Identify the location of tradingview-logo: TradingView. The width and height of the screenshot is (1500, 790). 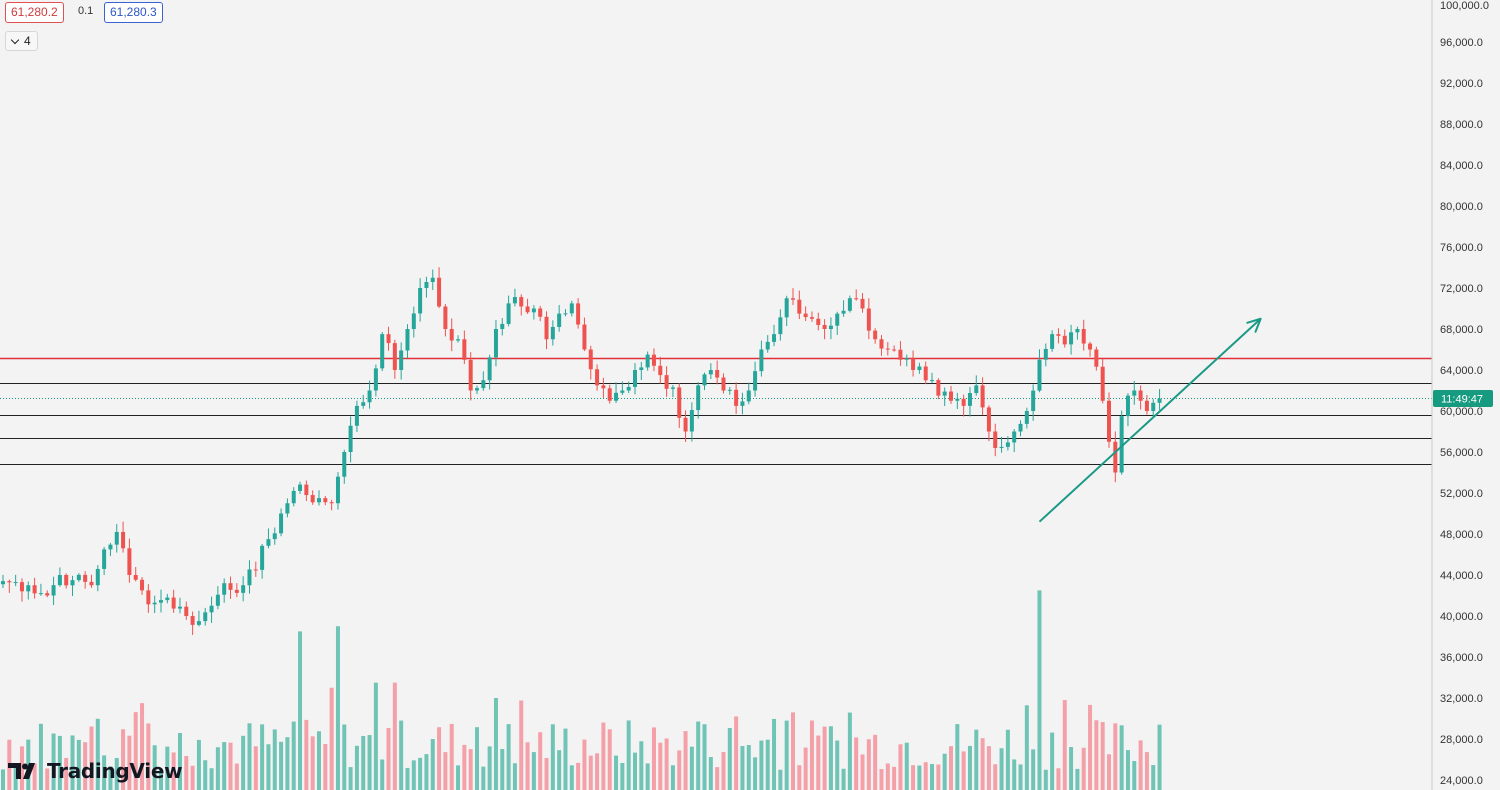
(95, 771).